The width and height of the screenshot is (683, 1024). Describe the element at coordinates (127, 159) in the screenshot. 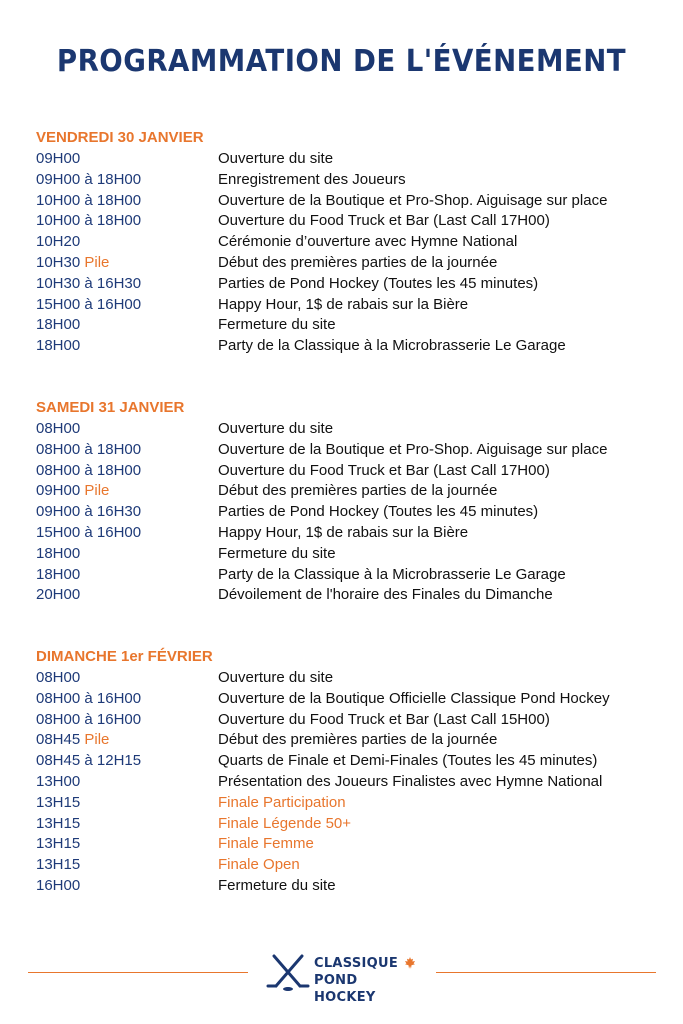

I see `schedule-time: 09H00` at that location.